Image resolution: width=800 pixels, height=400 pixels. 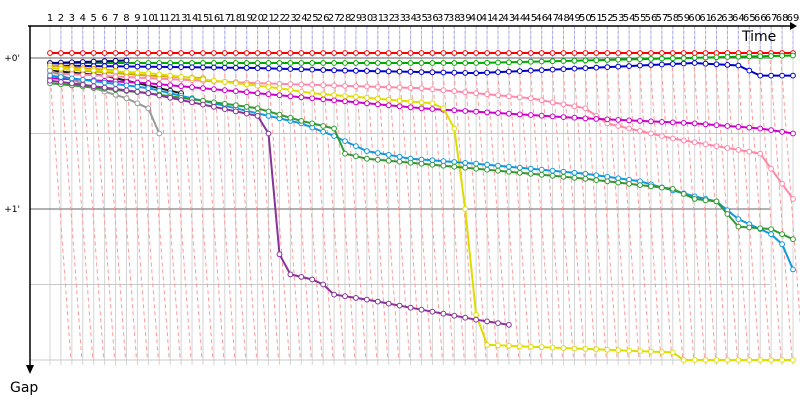 I want to click on x-axis-arrow-icon, so click(x=793, y=26).